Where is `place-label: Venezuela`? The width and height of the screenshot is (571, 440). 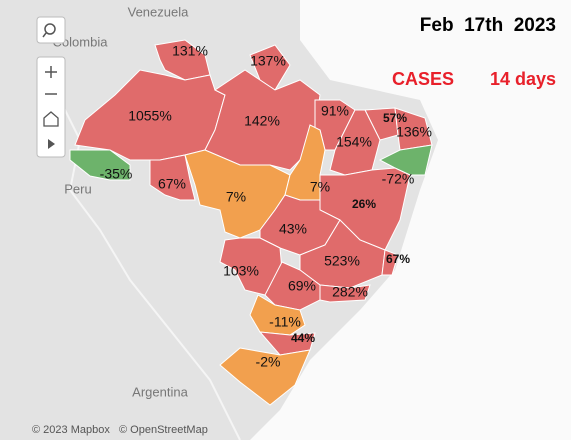 place-label: Venezuela is located at coordinates (158, 11).